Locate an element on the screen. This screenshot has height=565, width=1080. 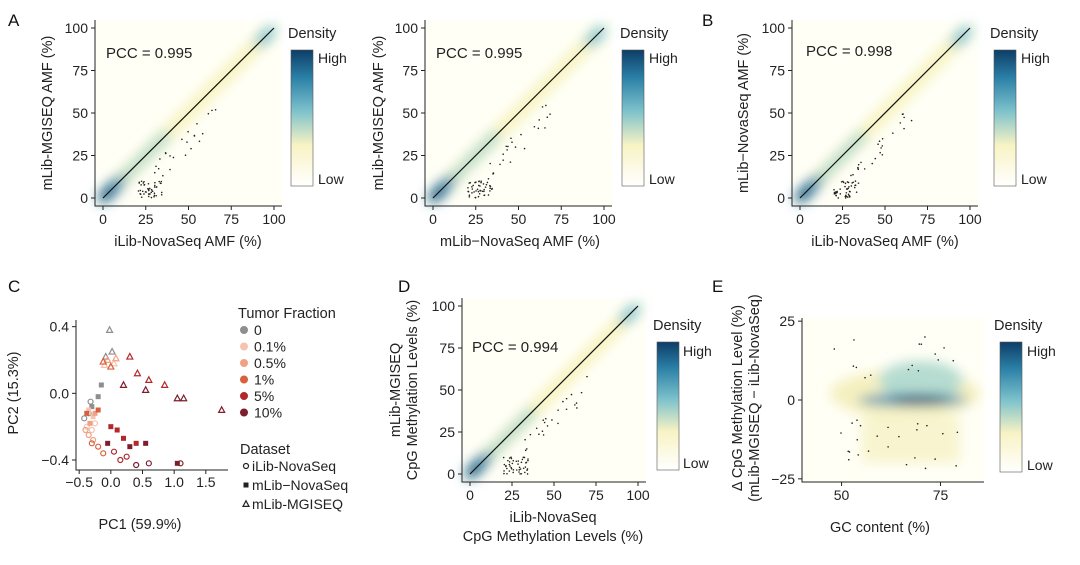
y-axis-label: mLib-MGISEQ AMF (%) is located at coordinates (48, 113).